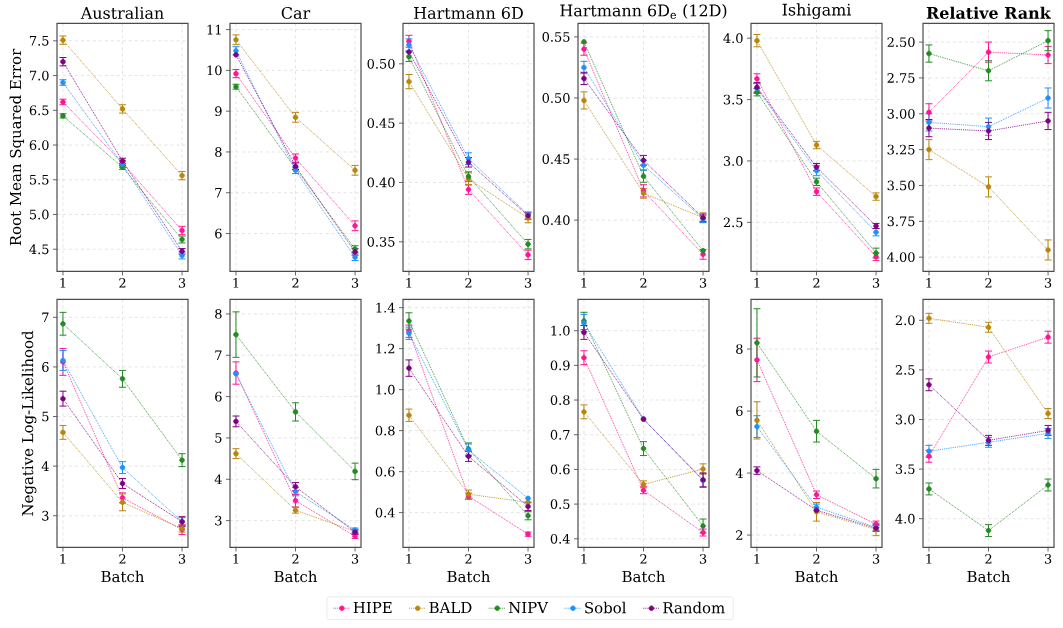 The height and width of the screenshot is (628, 1063). What do you see at coordinates (372, 607) in the screenshot?
I see `legend-label: HIPE` at bounding box center [372, 607].